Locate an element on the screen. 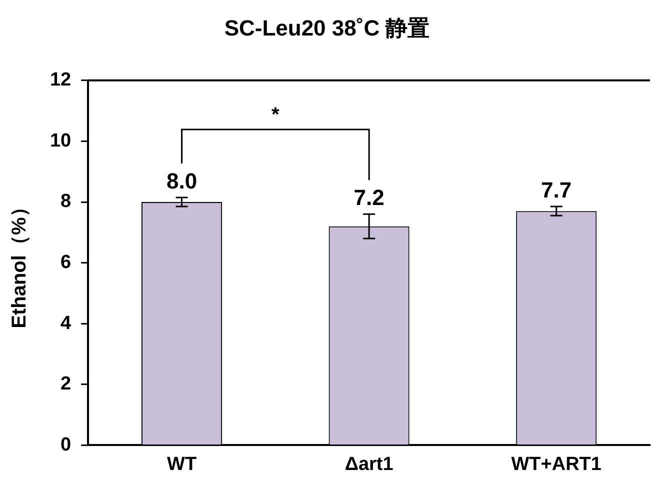  data-label: 7.2 is located at coordinates (369, 197).